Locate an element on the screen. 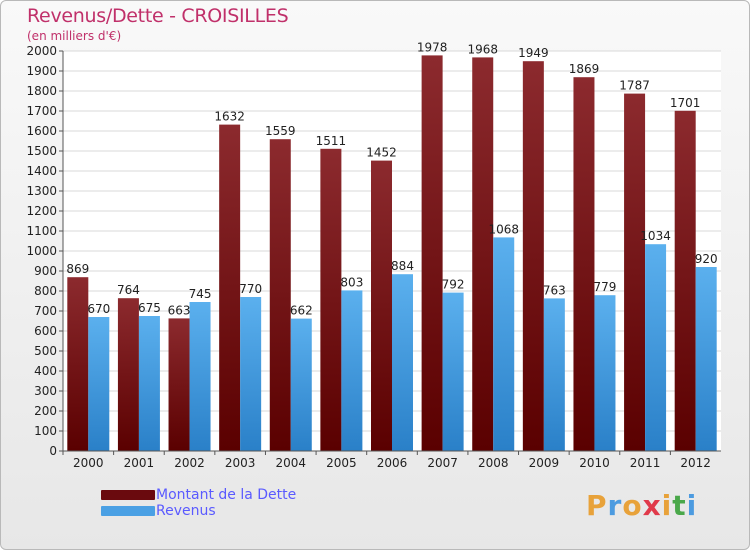 This screenshot has width=750, height=550. data-label-dette: 1787 is located at coordinates (634, 86).